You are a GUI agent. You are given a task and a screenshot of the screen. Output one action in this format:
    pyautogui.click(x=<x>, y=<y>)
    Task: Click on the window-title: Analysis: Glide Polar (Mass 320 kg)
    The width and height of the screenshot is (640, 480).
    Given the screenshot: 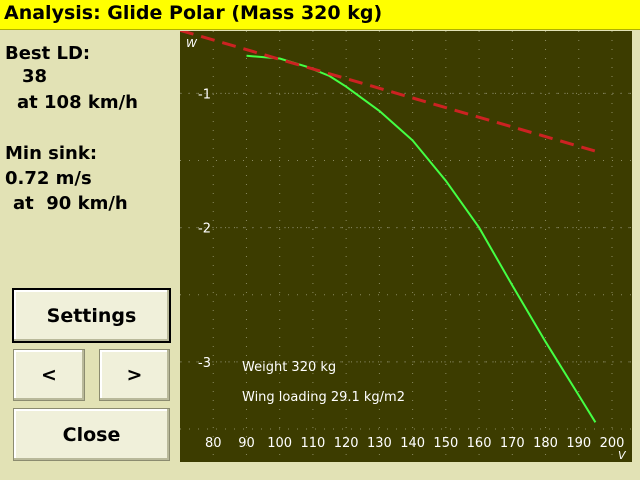 What is the action you would take?
    pyautogui.click(x=193, y=13)
    